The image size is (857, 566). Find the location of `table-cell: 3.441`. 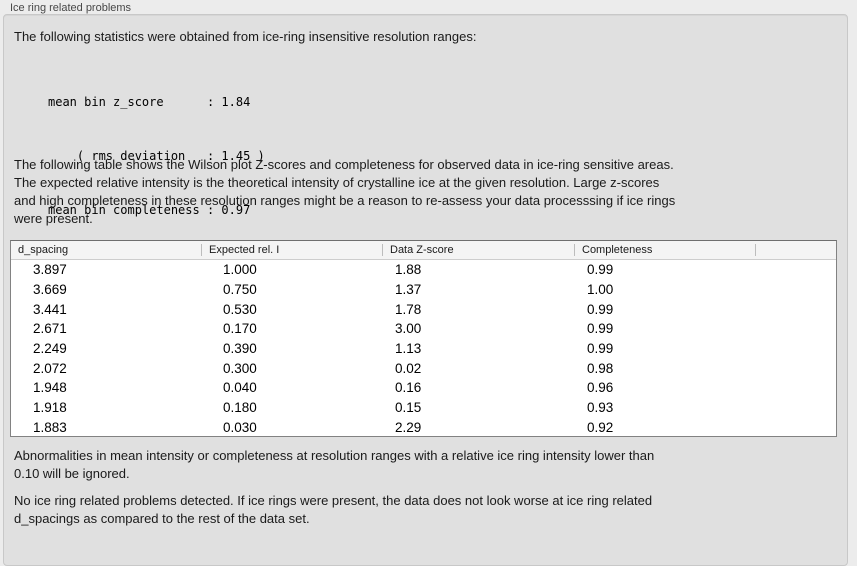

table-cell: 3.441 is located at coordinates (50, 309).